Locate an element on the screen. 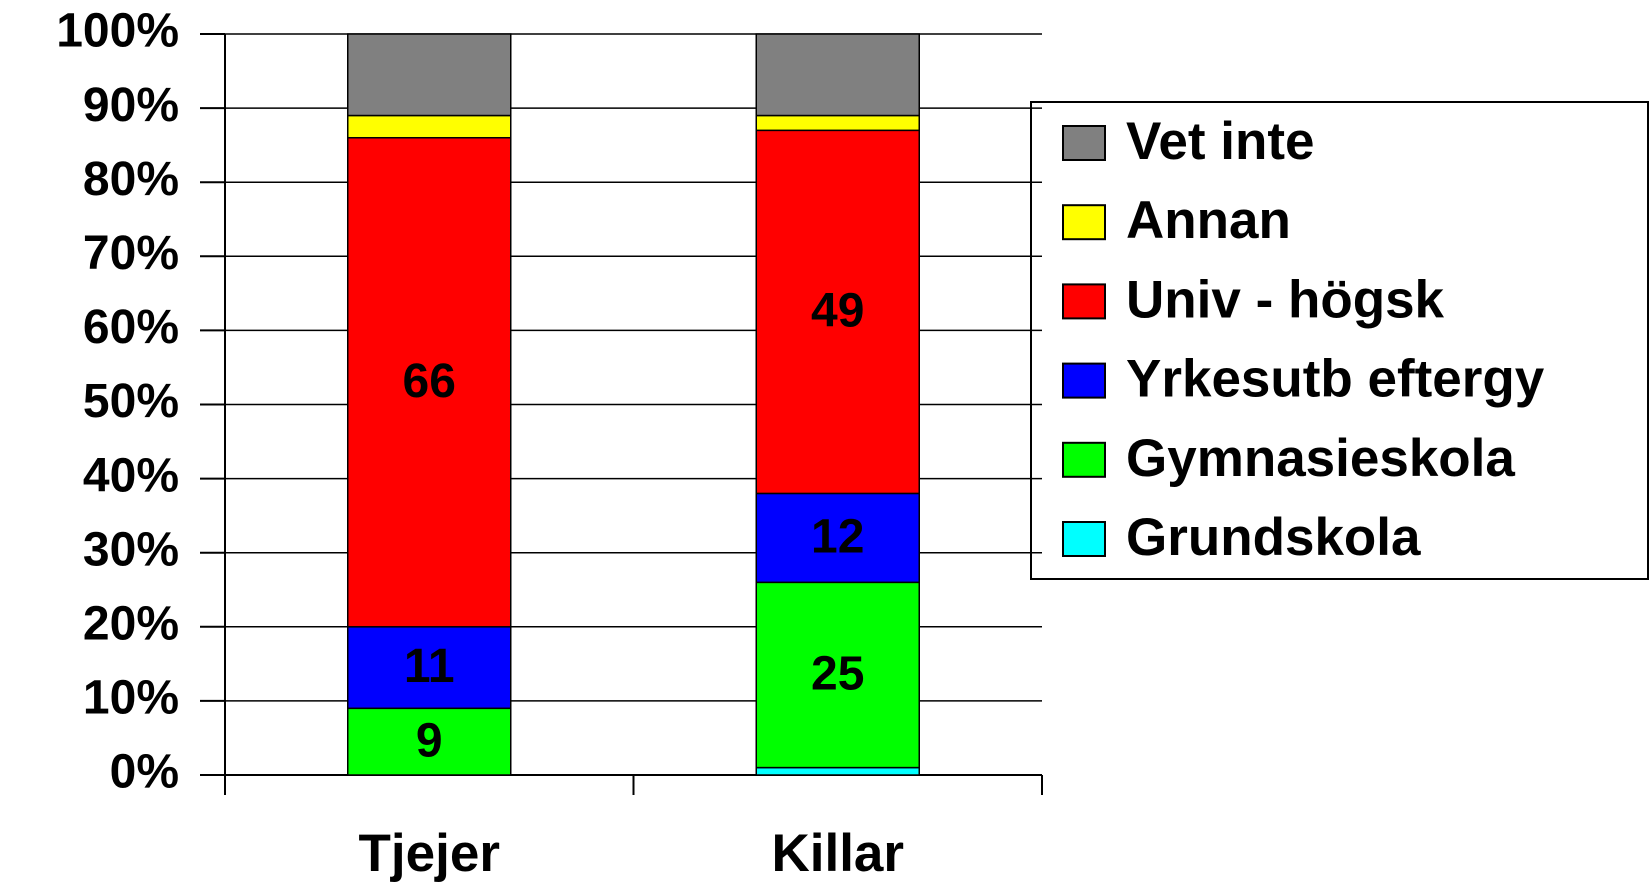 The image size is (1650, 894). y-tick-label: 20% is located at coordinates (131, 623).